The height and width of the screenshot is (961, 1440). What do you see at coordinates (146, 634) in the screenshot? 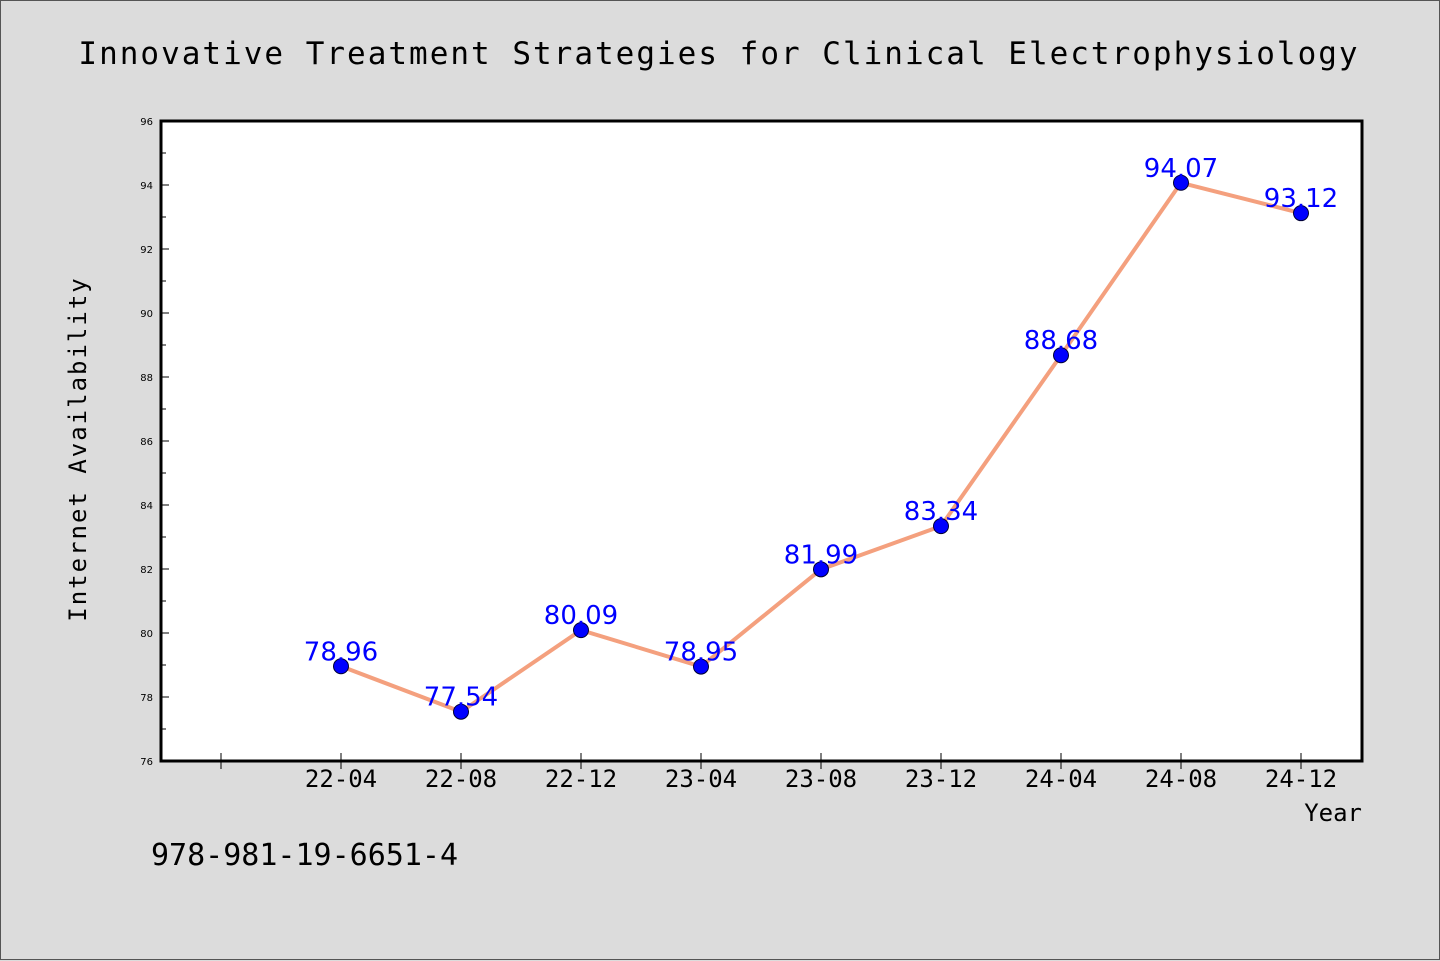
I see `y-tick-label: 80` at bounding box center [146, 634].